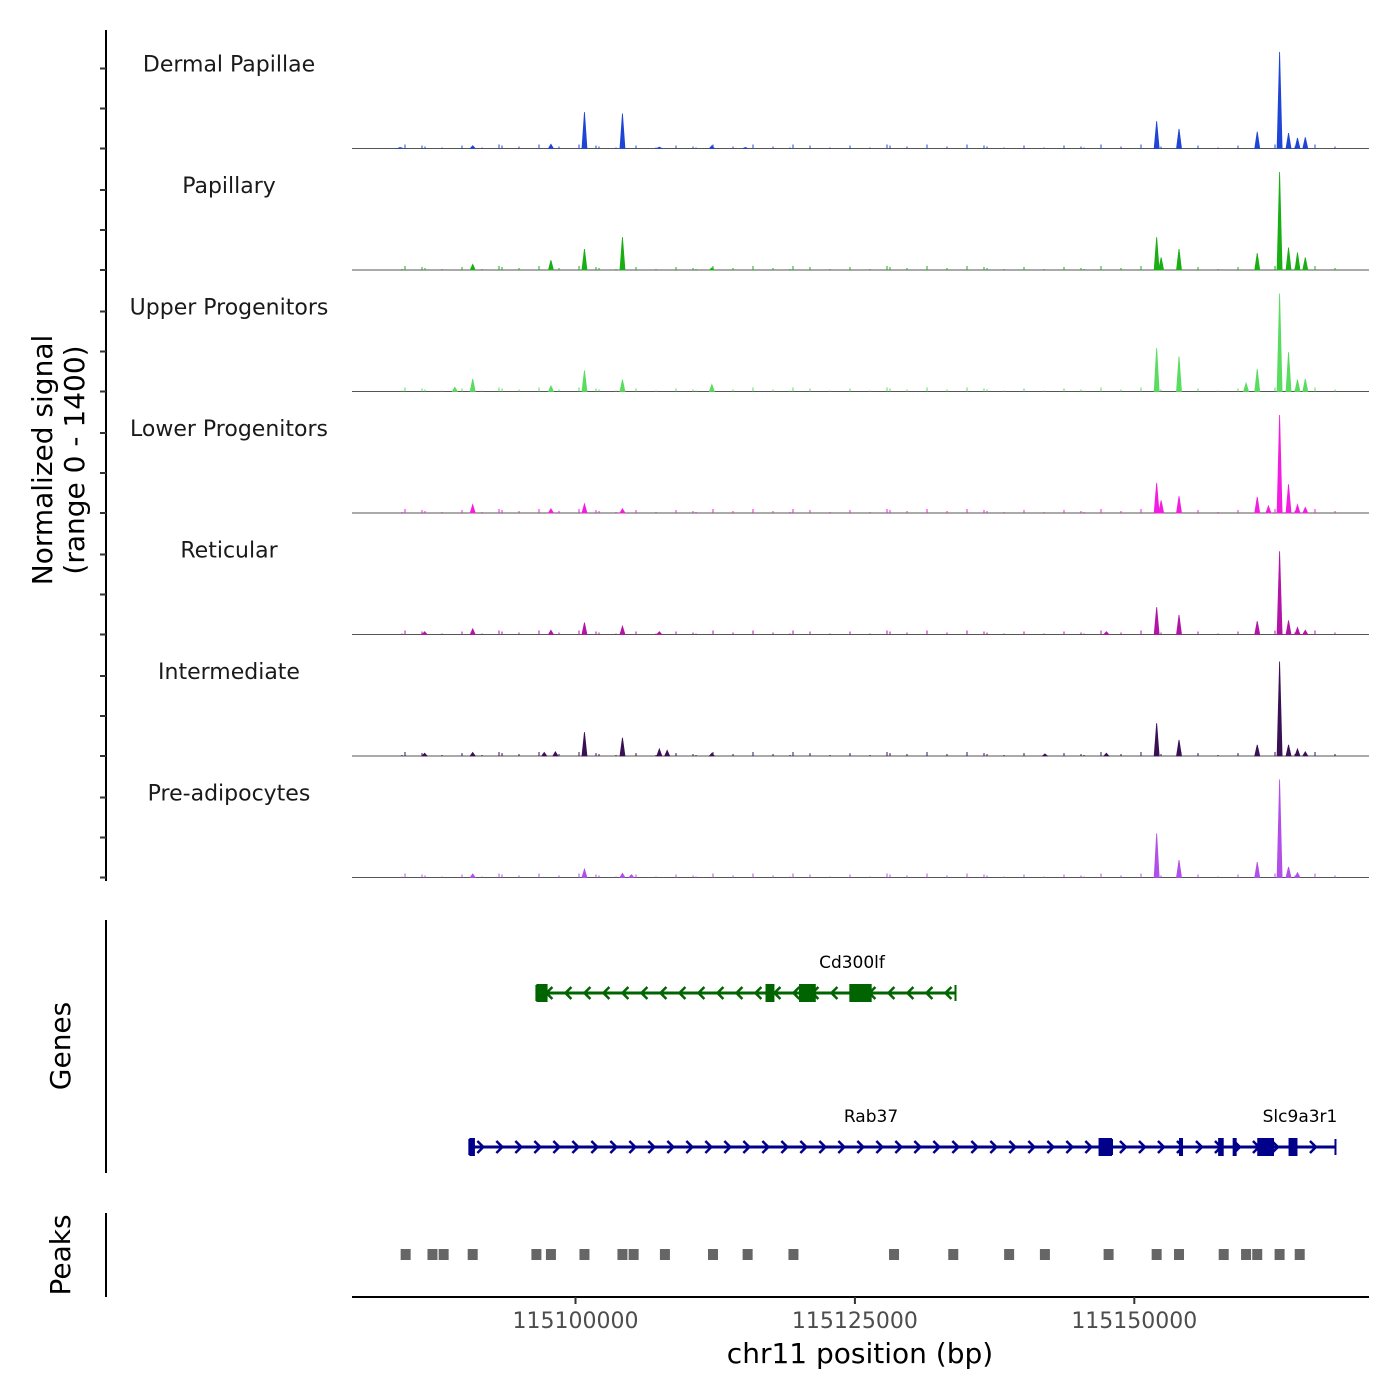 The width and height of the screenshot is (1400, 1400). What do you see at coordinates (763, 708) in the screenshot?
I see `track-intermediate: Intermediate` at bounding box center [763, 708].